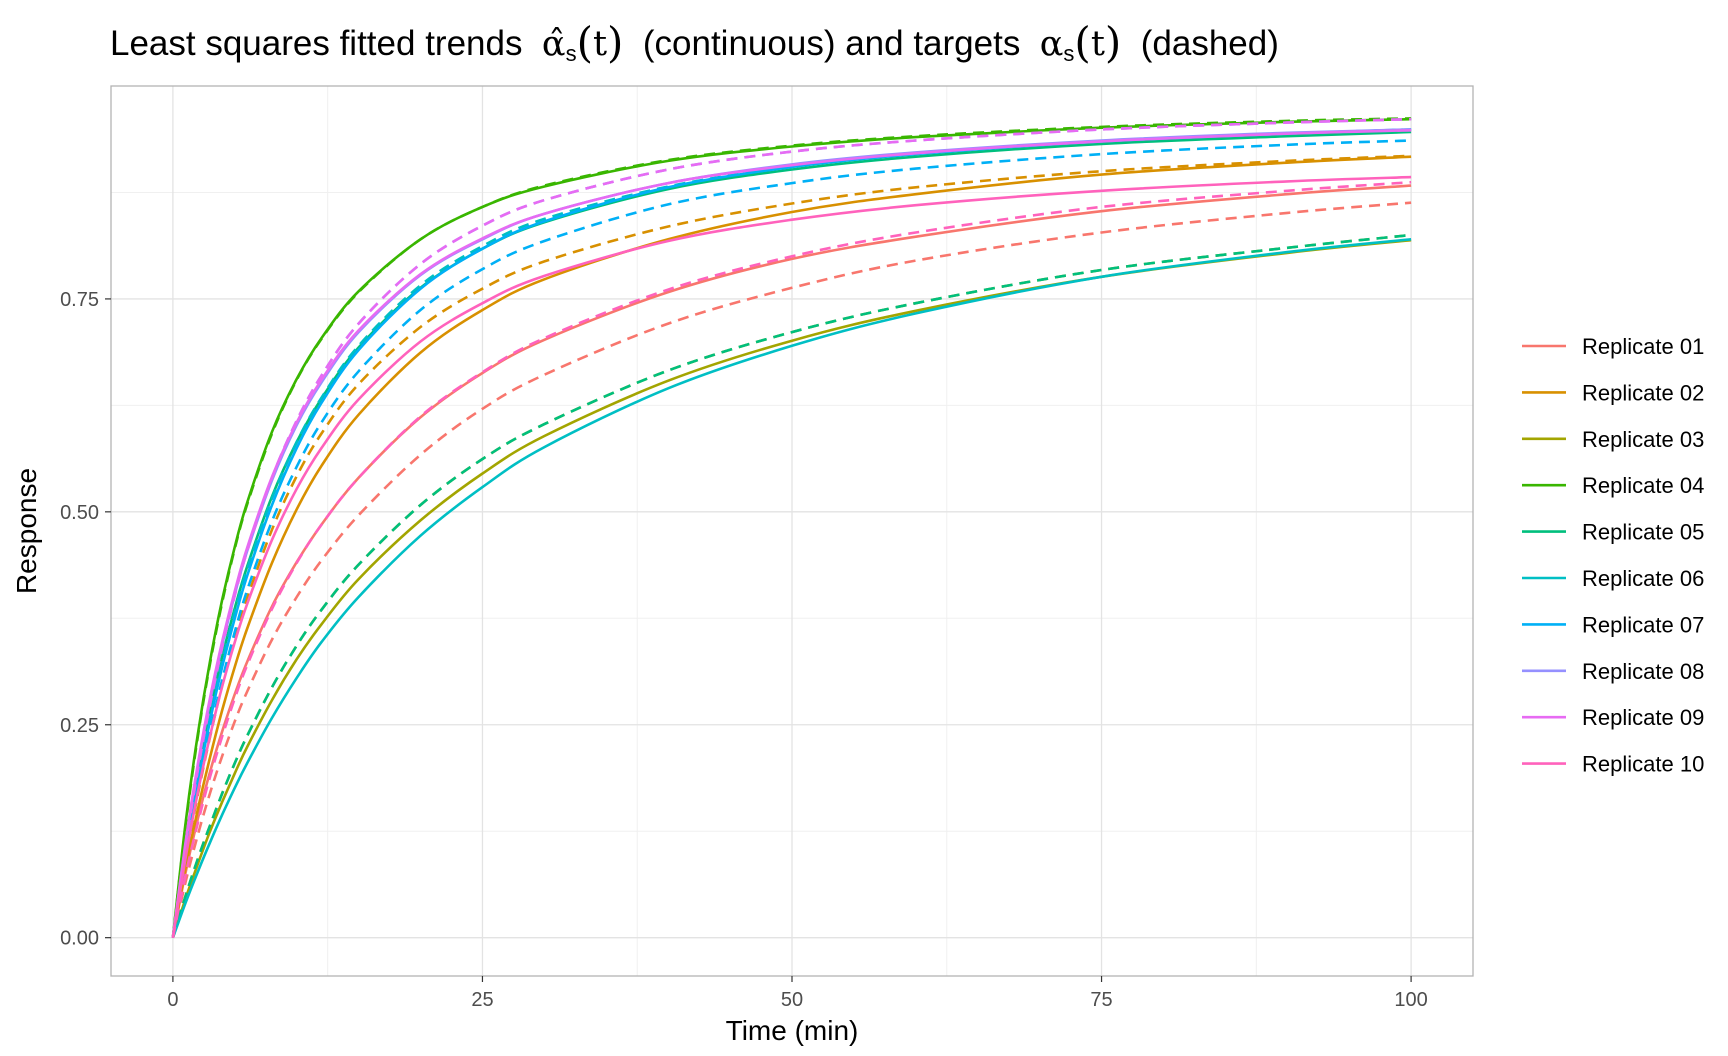 This screenshot has width=1728, height=1056. What do you see at coordinates (79, 939) in the screenshot?
I see `y-tick-label: 0.00` at bounding box center [79, 939].